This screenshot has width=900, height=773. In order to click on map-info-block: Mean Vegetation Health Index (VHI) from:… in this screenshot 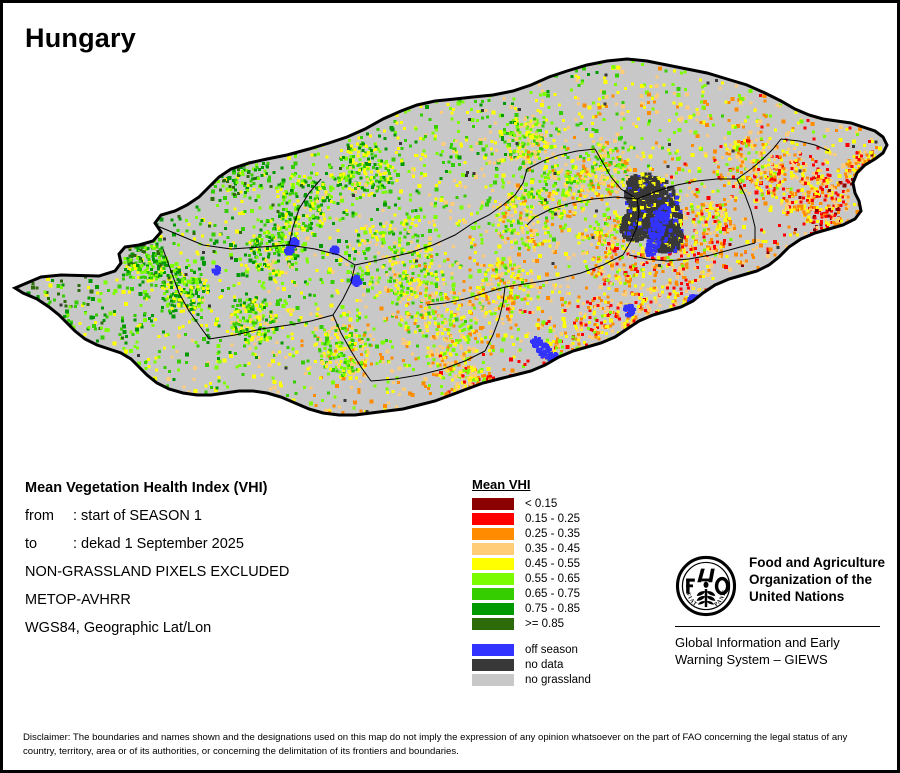, I will do `click(235, 564)`.